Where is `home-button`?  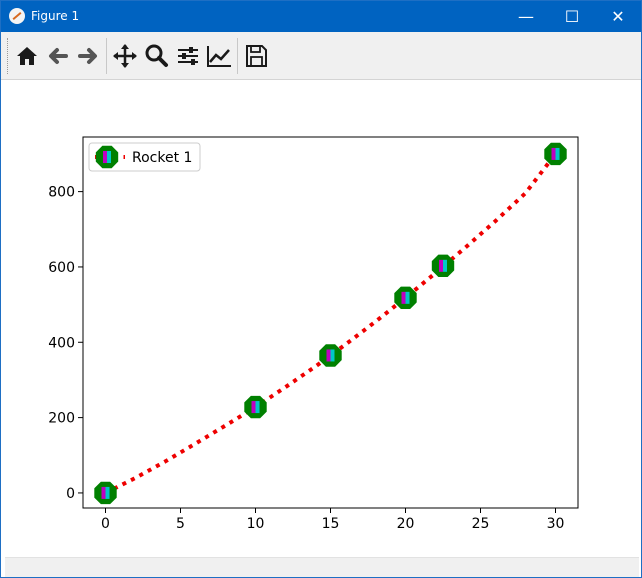
home-button is located at coordinates (27, 56).